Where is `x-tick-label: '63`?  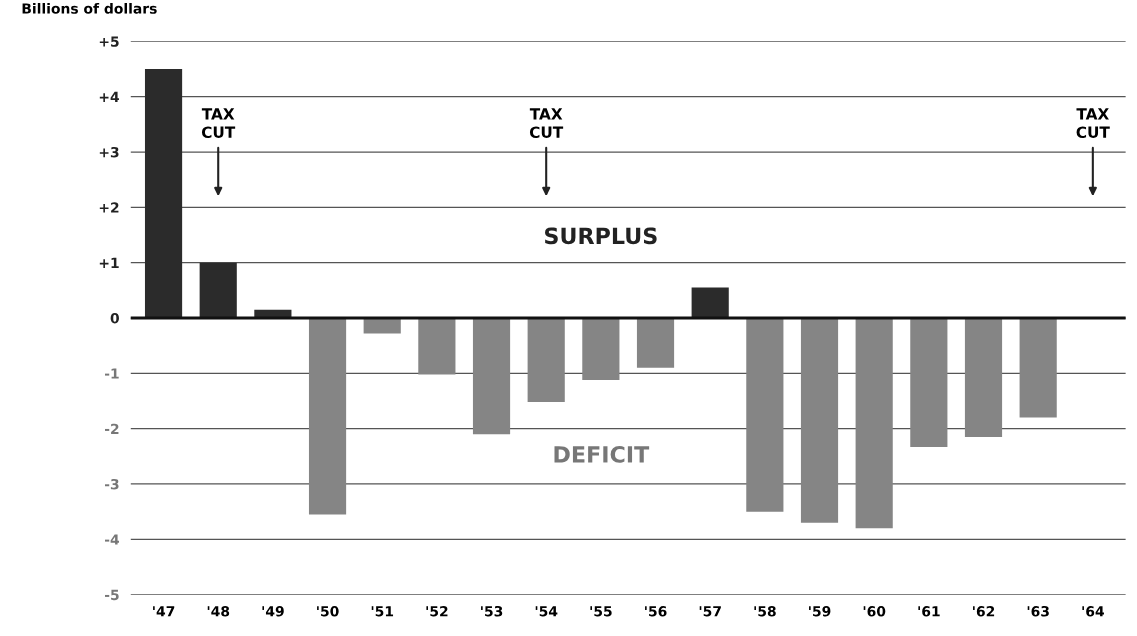
x-tick-label: '63 is located at coordinates (1038, 611).